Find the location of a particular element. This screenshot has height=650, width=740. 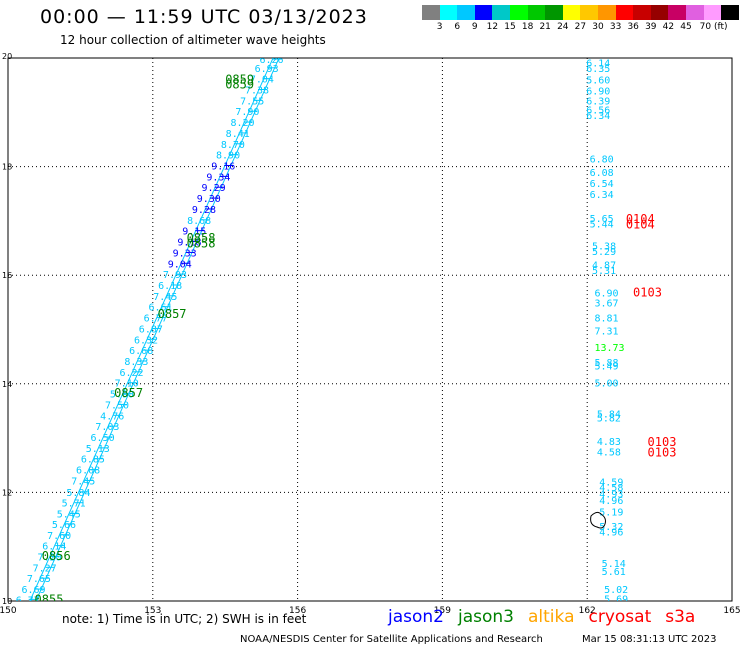

wave-height-label: 7.04 is located at coordinates (262, 80).